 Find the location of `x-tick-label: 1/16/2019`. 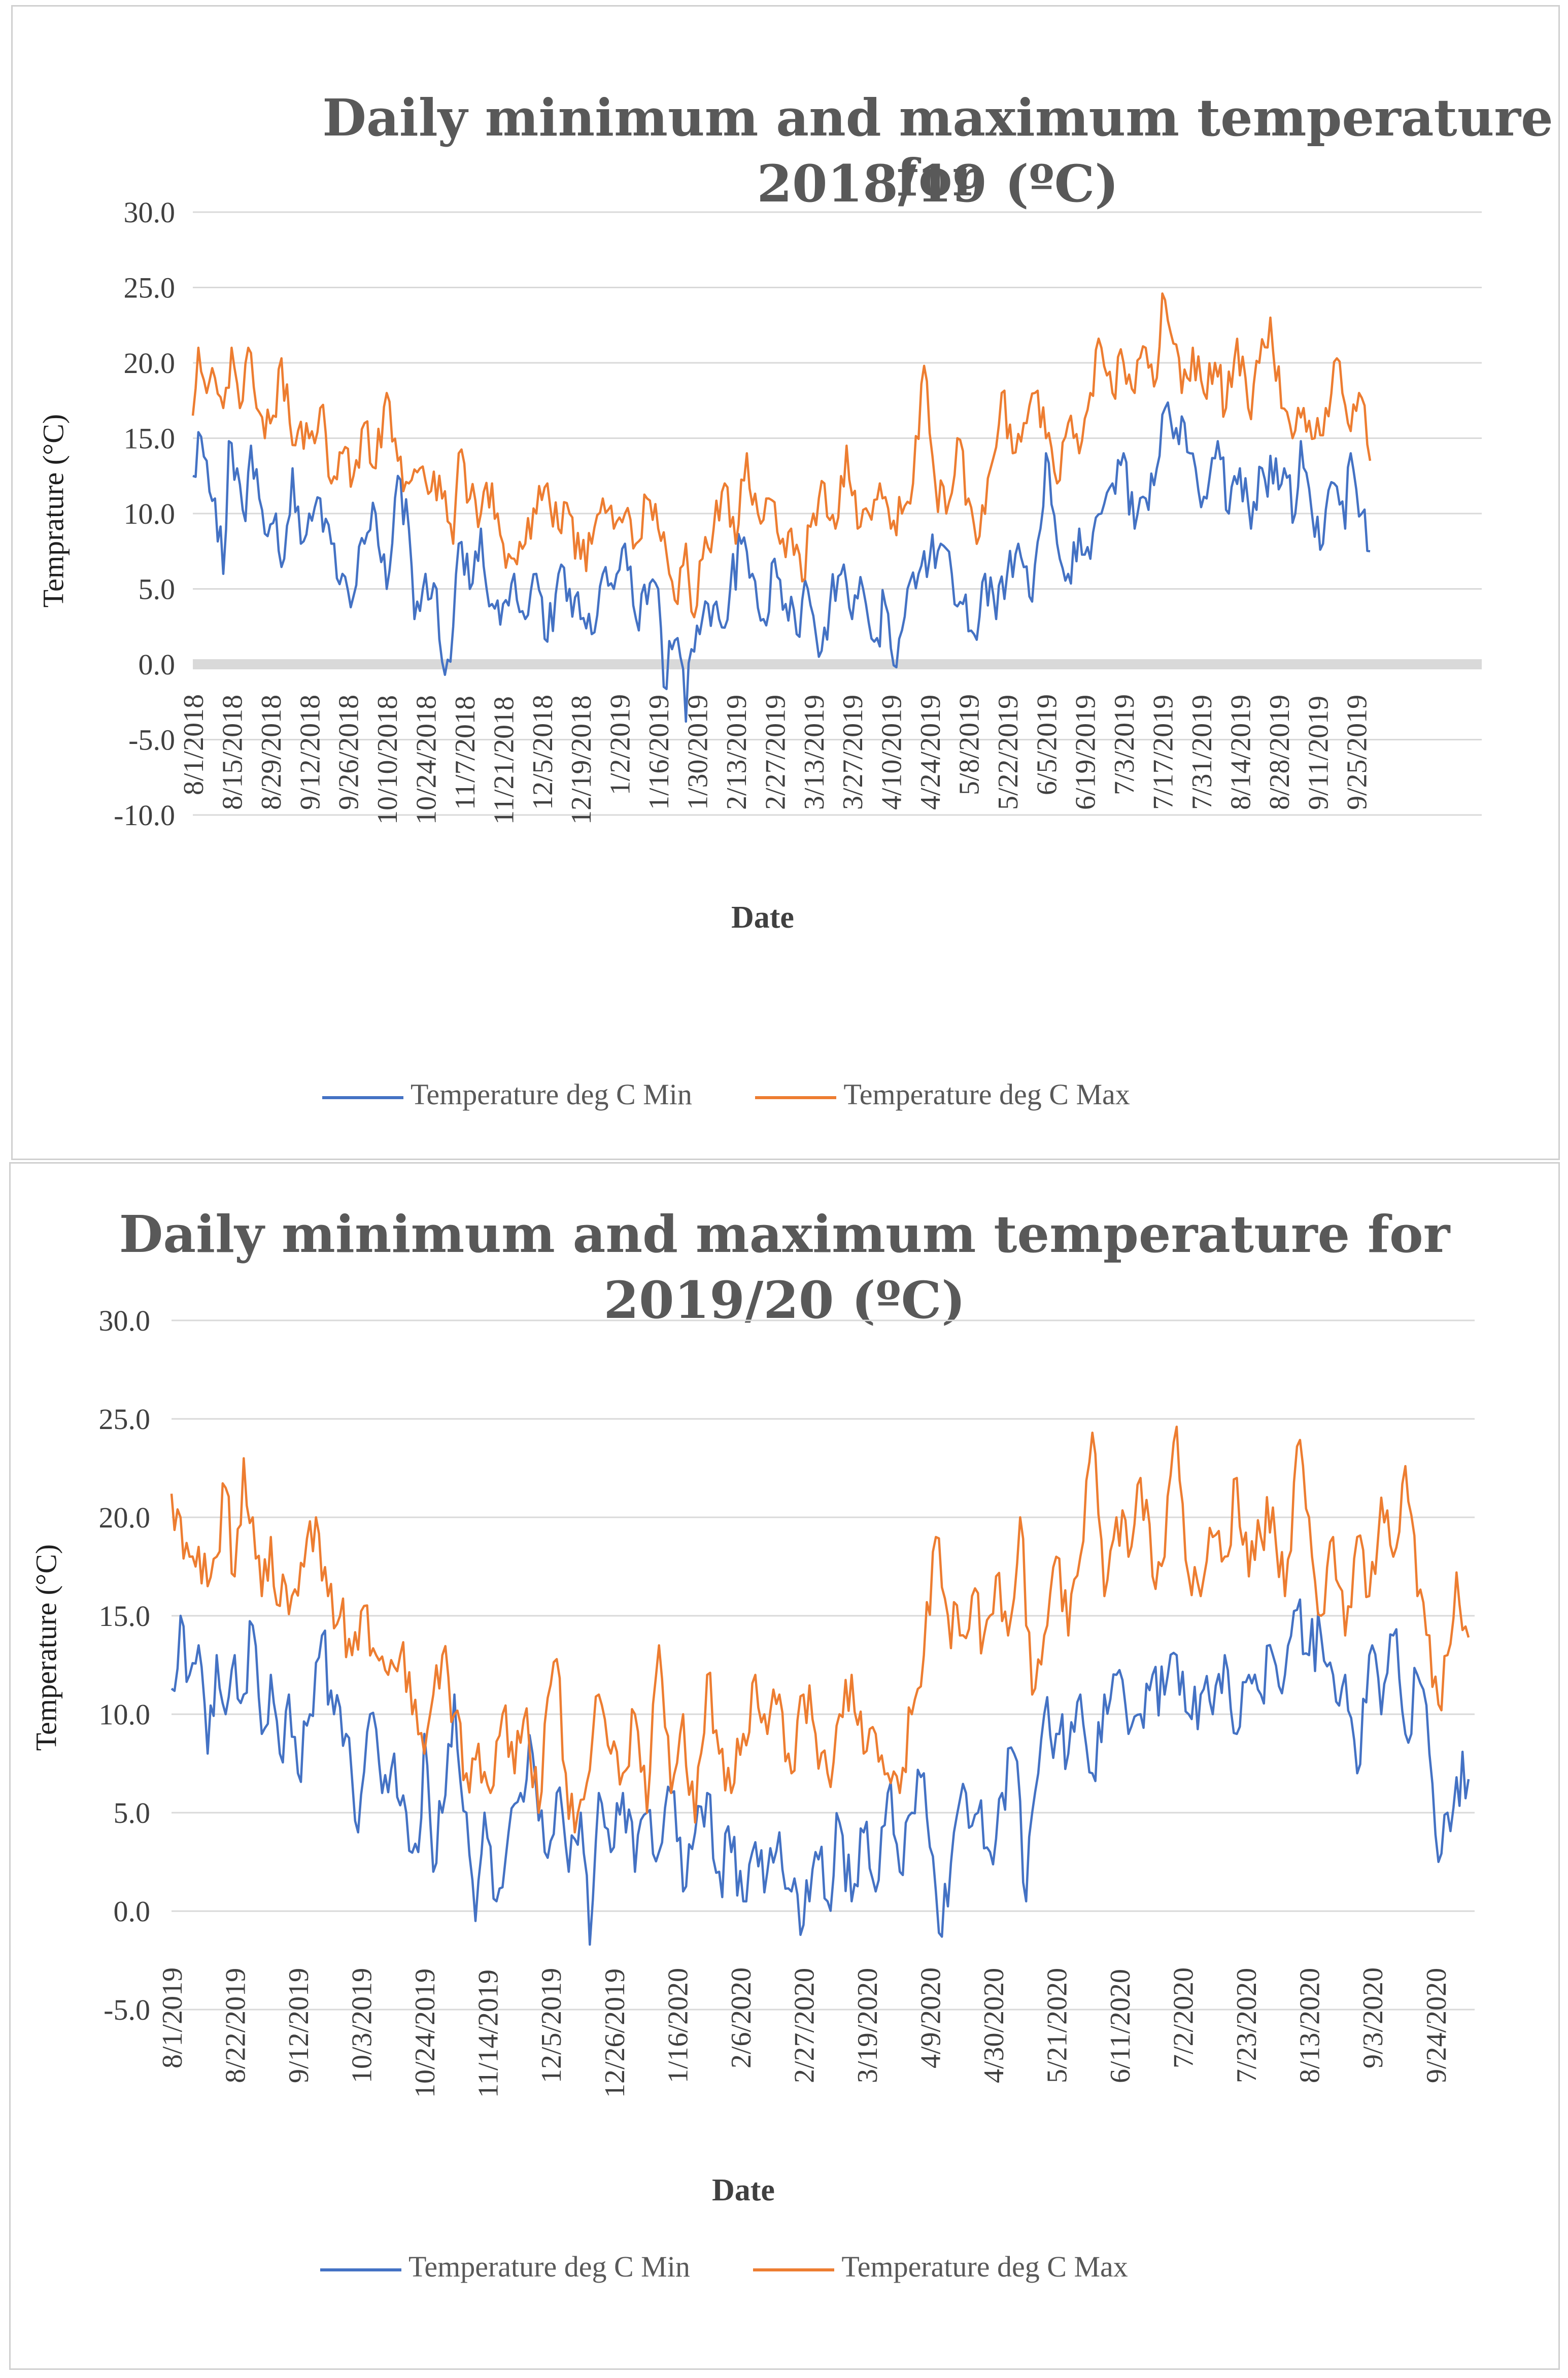

x-tick-label: 1/16/2019 is located at coordinates (659, 752).